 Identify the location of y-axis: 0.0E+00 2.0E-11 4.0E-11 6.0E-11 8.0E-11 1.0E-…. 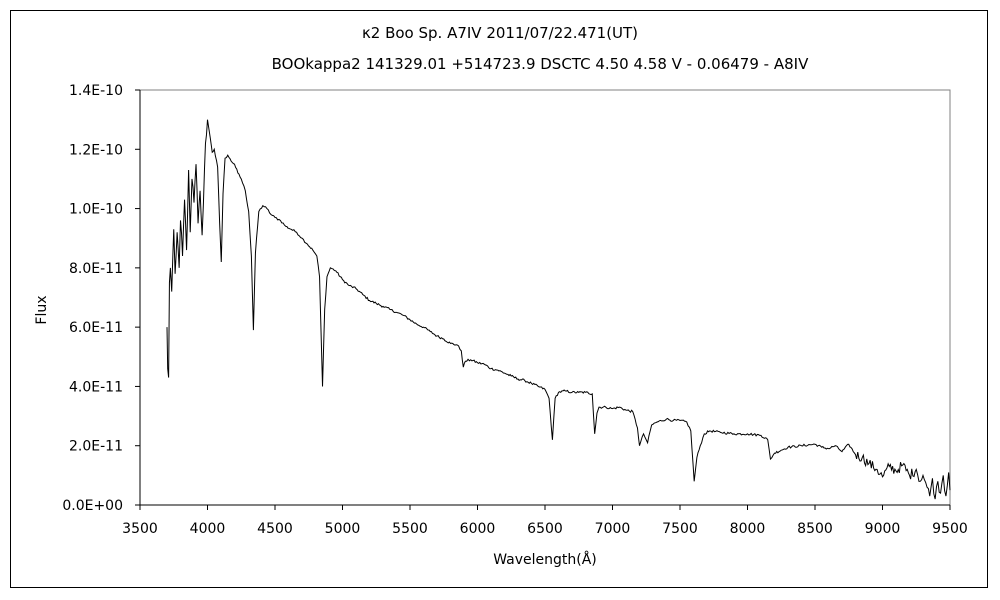
(101, 298).